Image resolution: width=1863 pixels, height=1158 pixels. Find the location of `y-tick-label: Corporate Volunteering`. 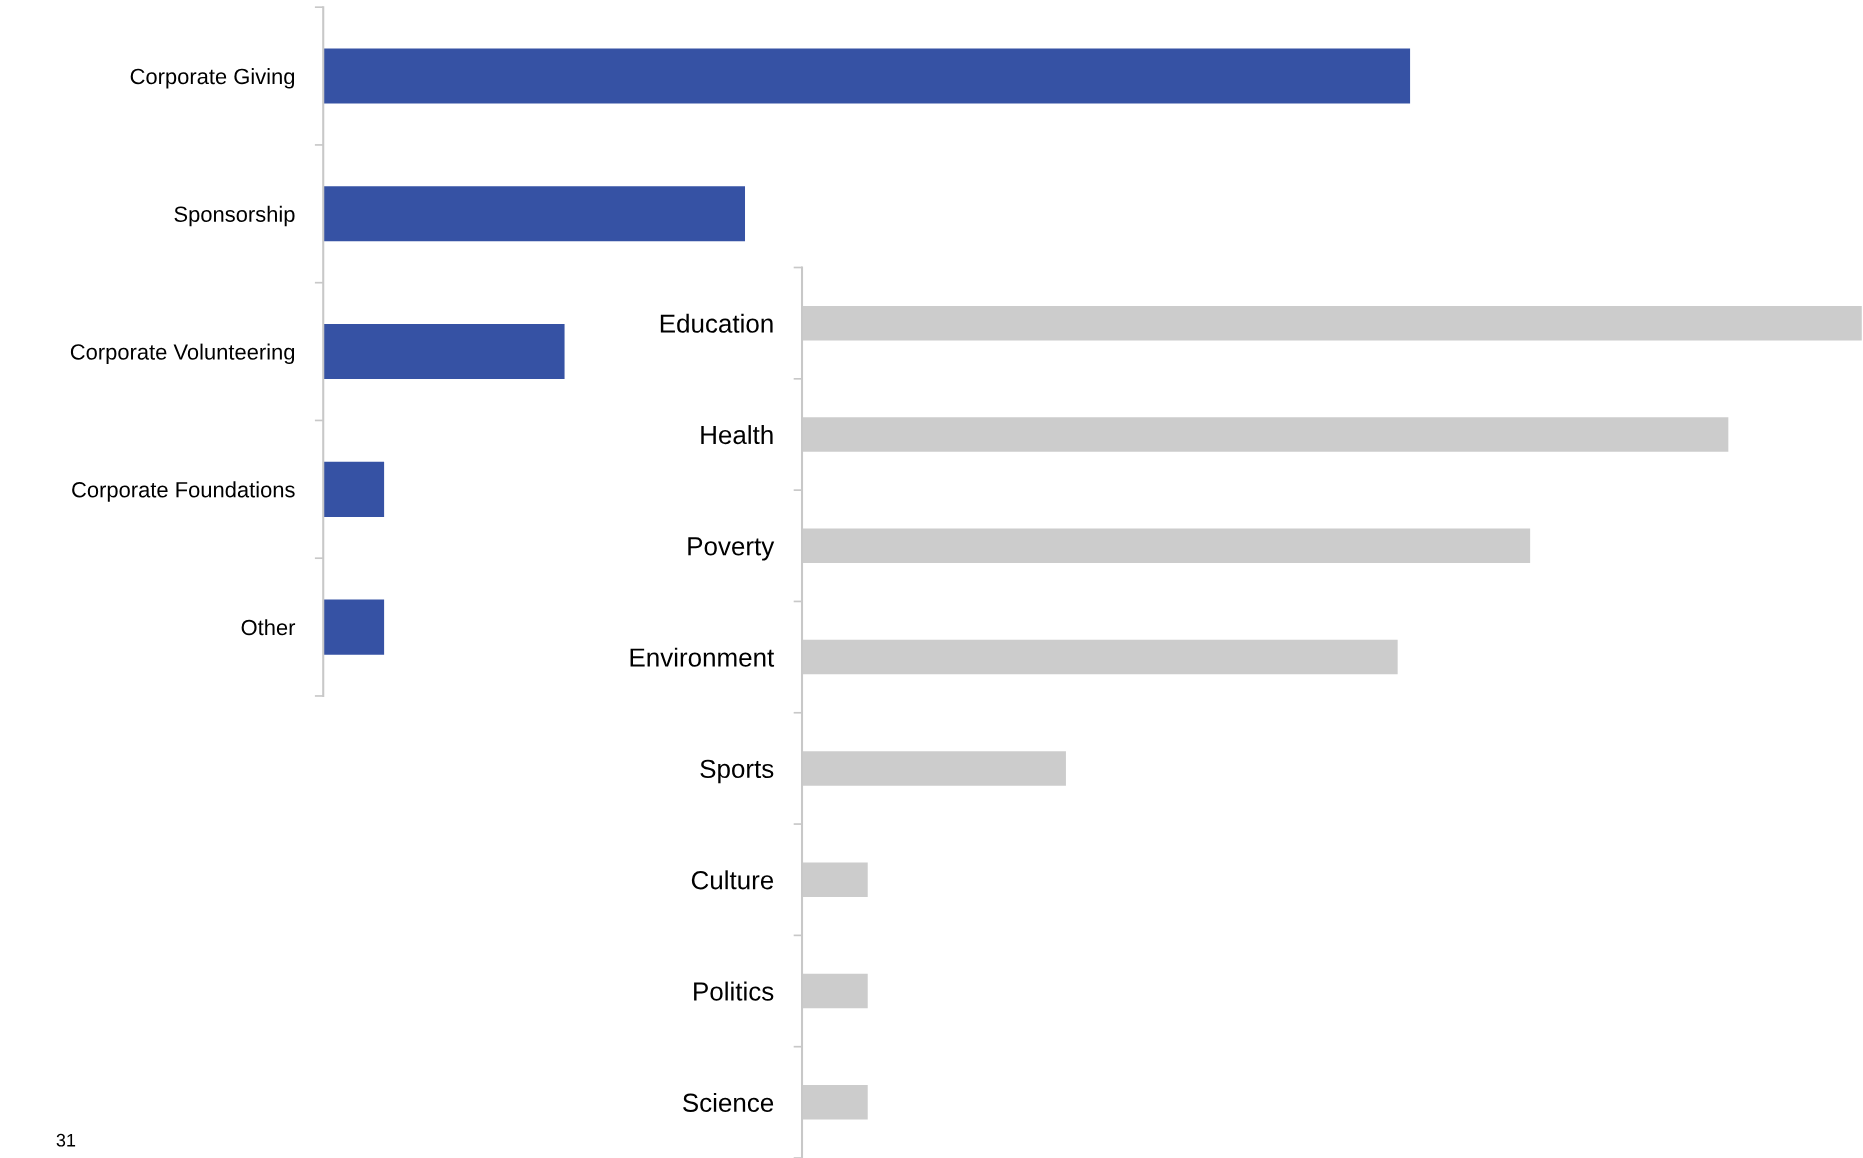

y-tick-label: Corporate Volunteering is located at coordinates (182, 354).